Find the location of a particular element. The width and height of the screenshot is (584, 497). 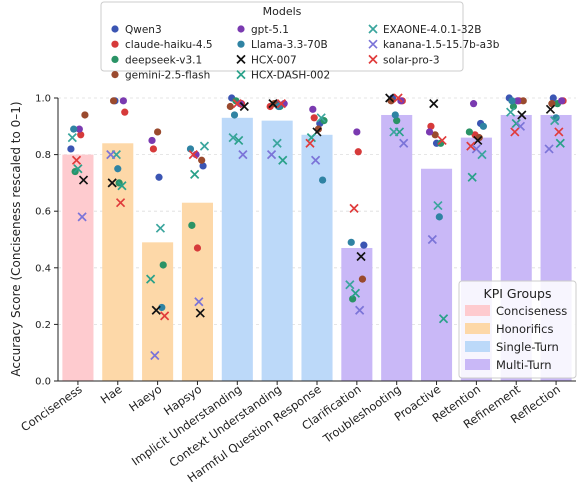

point-exaone-4-0-1-32b-implicit-understanding is located at coordinates (233, 138).